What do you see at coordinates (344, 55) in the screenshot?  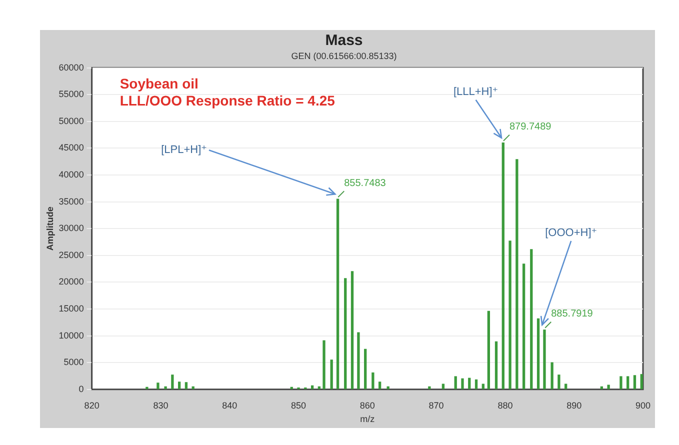 I see `chart-subtitle: GEN (00.61566:00.85133)` at bounding box center [344, 55].